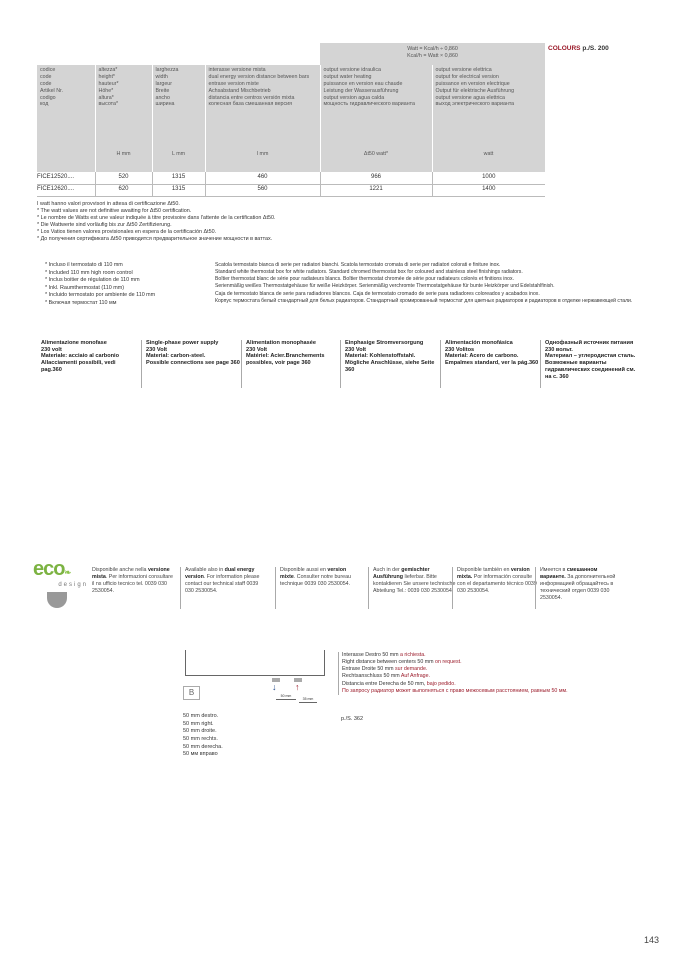  I want to click on right-50-note: 50 мм вправо, so click(200, 754).